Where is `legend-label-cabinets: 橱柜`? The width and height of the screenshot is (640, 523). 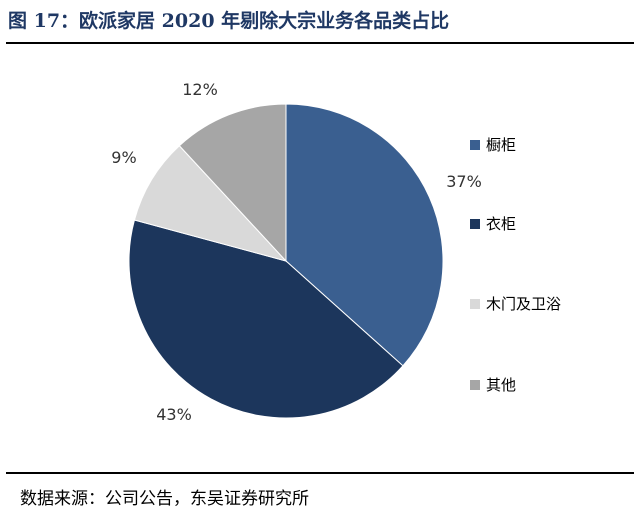 legend-label-cabinets: 橱柜 is located at coordinates (501, 145).